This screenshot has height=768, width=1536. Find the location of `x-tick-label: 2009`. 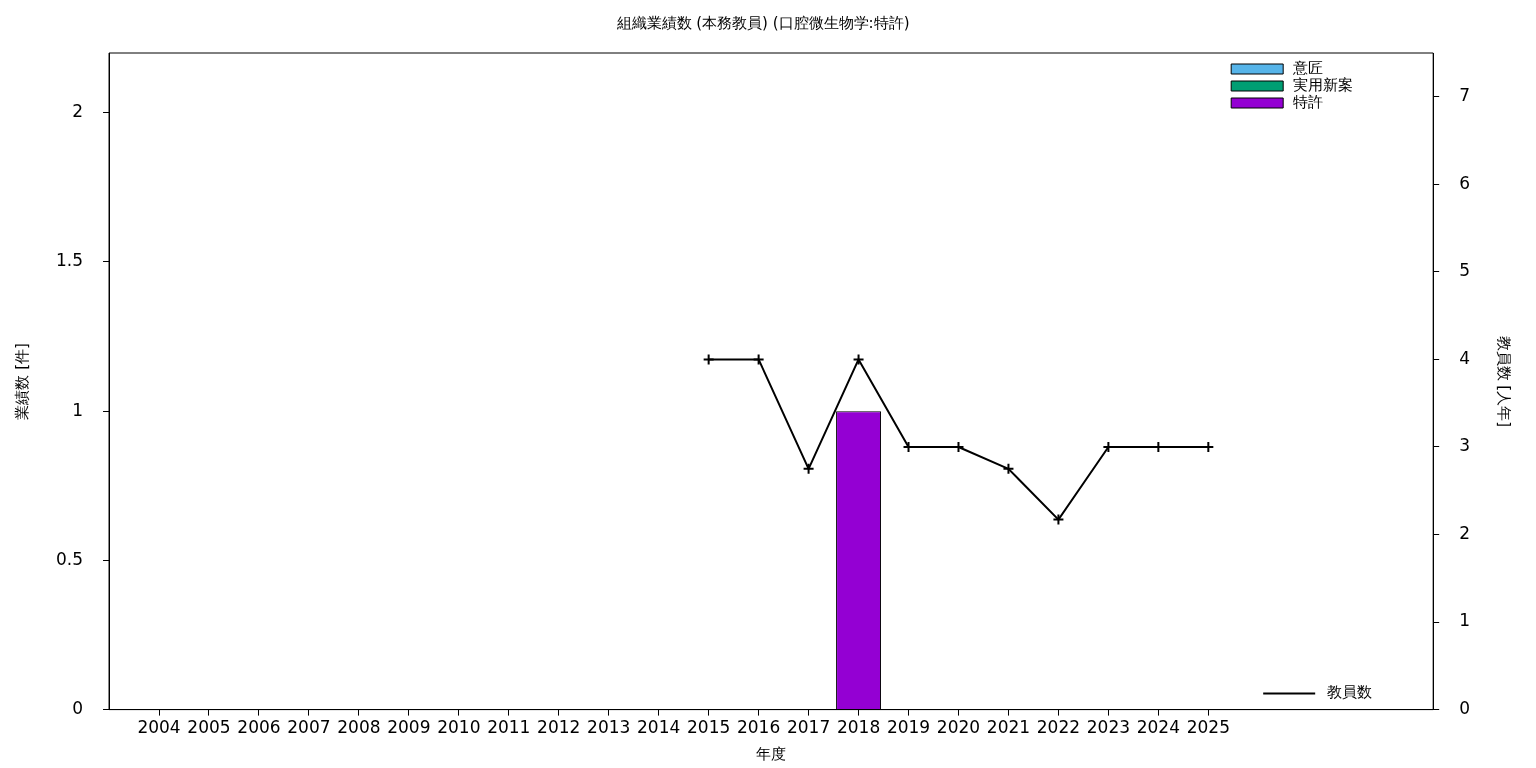

x-tick-label: 2009 is located at coordinates (409, 727).